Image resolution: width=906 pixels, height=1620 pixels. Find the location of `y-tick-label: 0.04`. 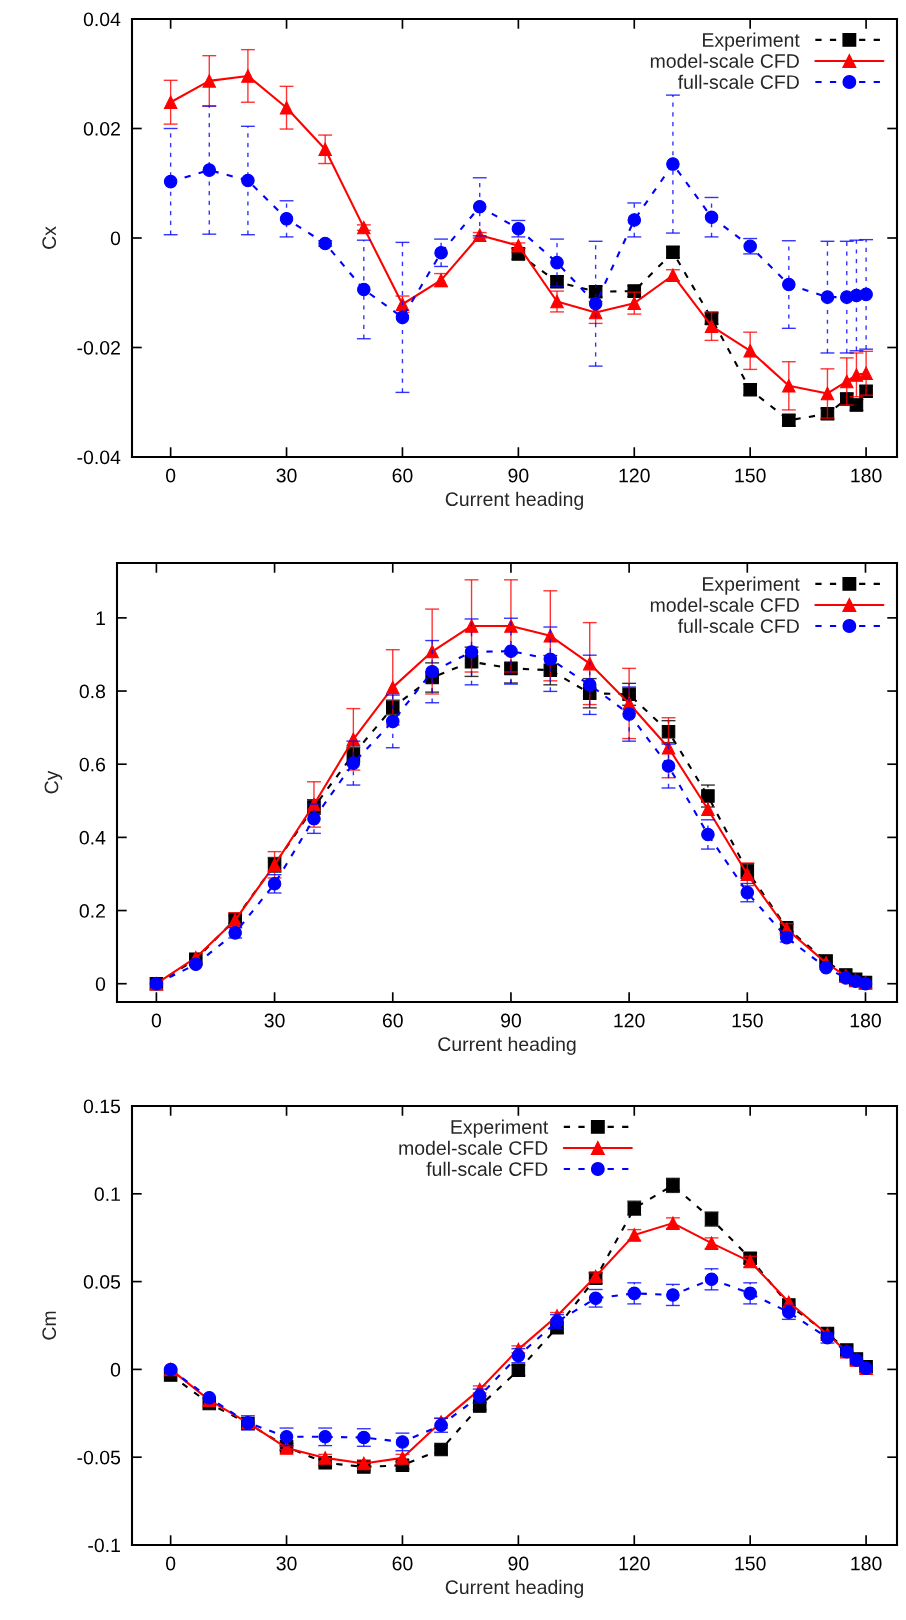

y-tick-label: 0.04 is located at coordinates (102, 19).